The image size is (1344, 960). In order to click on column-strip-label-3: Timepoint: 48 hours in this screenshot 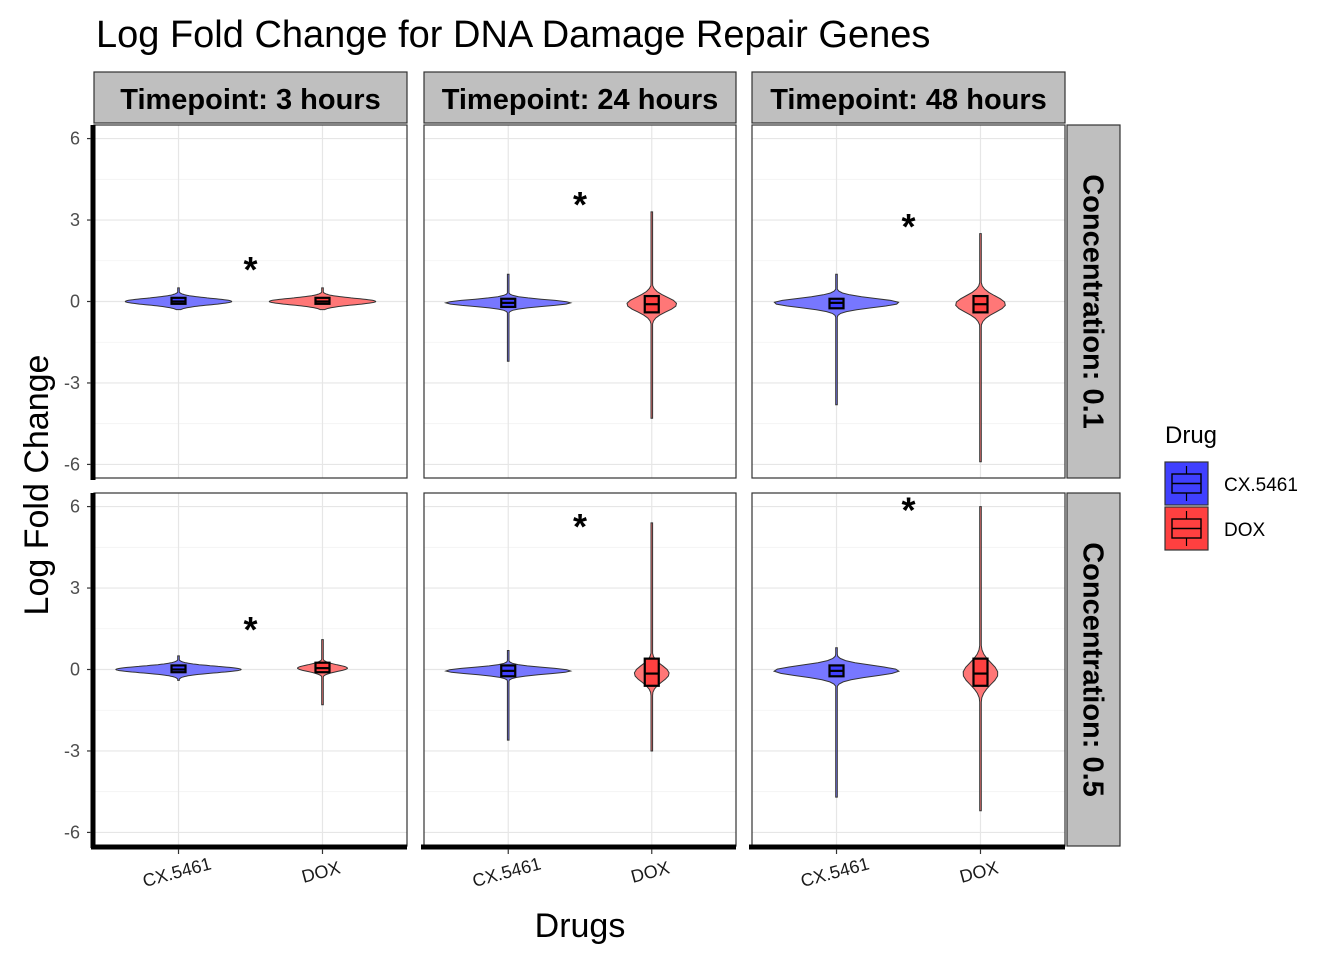, I will do `click(908, 100)`.